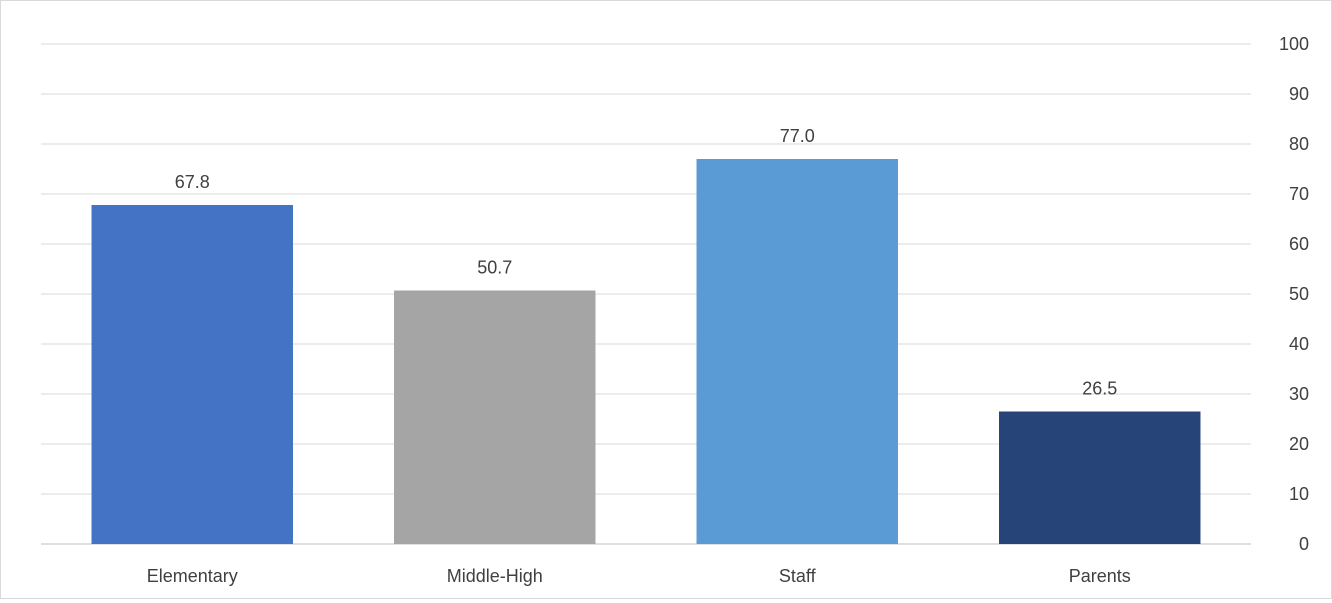 The height and width of the screenshot is (603, 1332). What do you see at coordinates (797, 351) in the screenshot?
I see `bar-staff` at bounding box center [797, 351].